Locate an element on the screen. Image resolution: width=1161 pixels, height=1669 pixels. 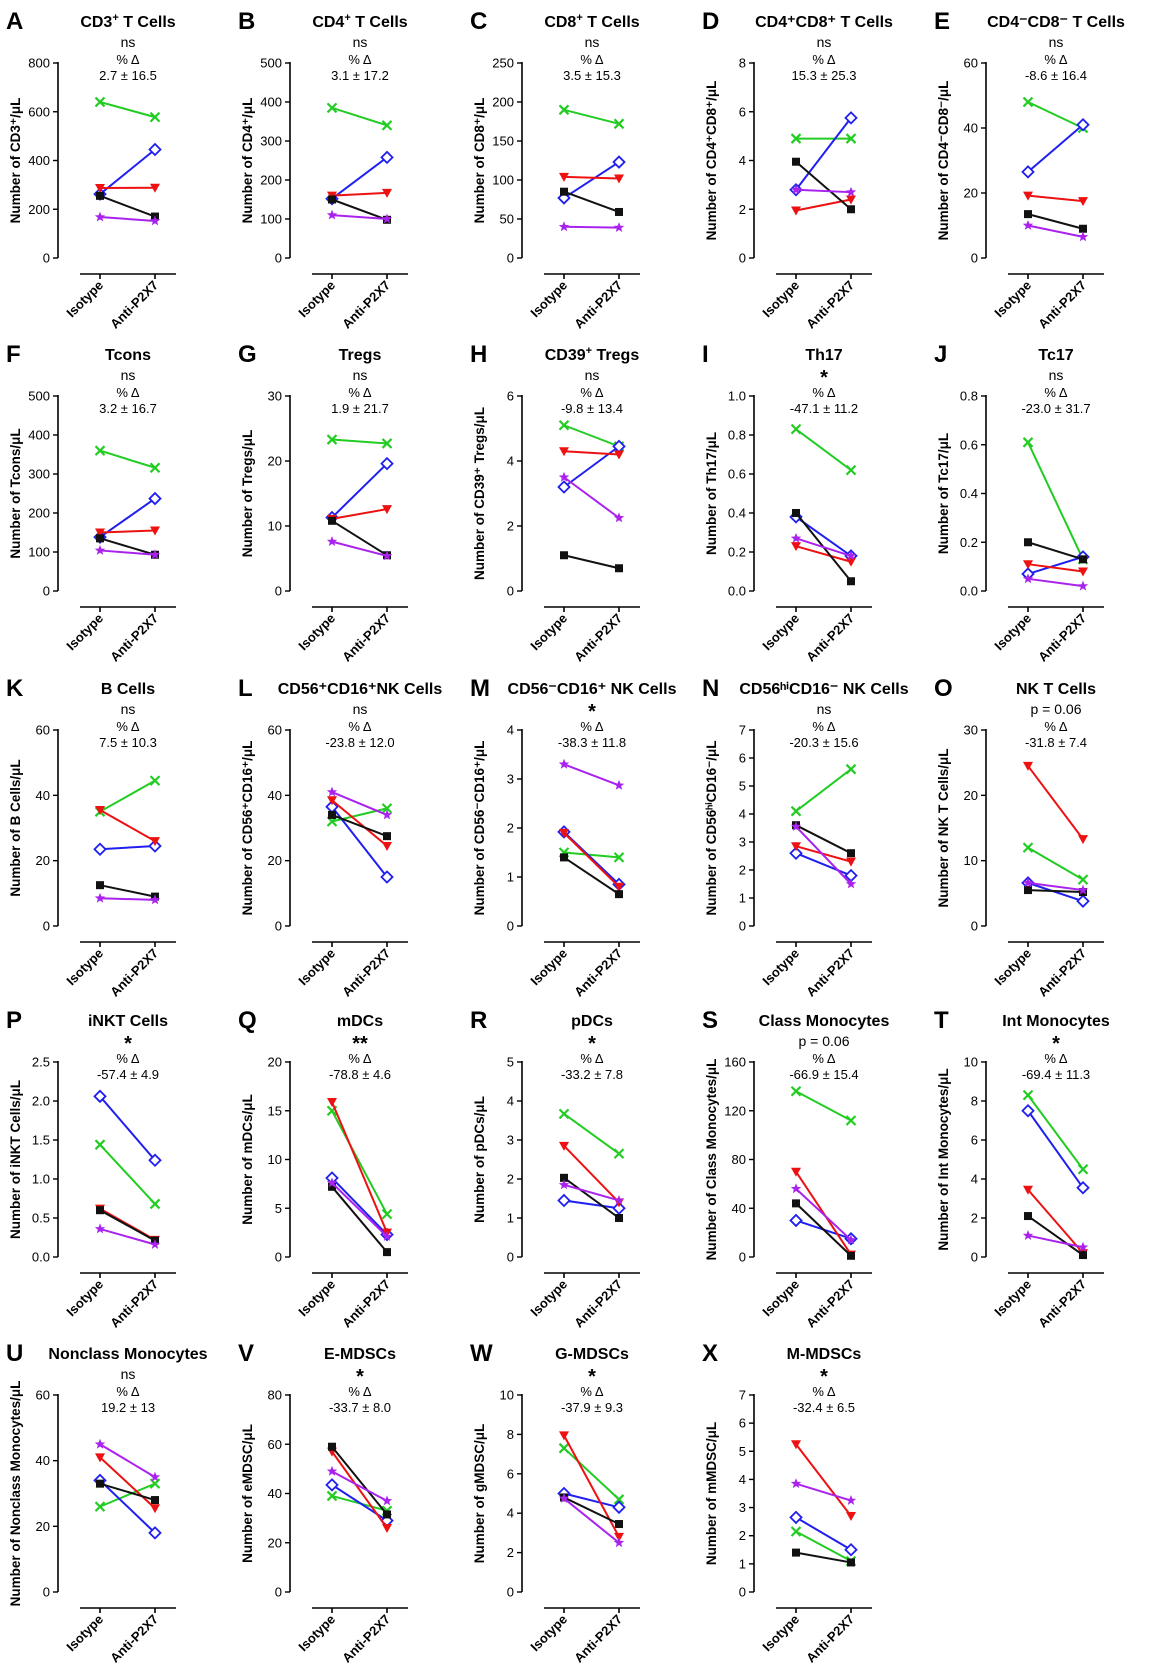
panel-letter: M is located at coordinates (480, 688).